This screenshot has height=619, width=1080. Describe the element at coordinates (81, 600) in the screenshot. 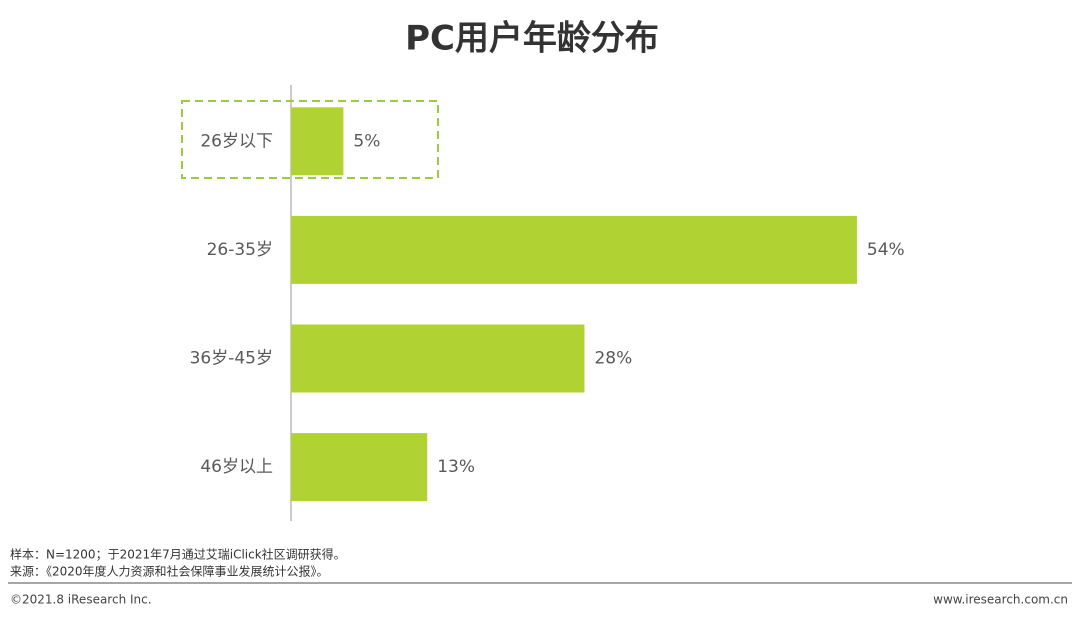

I see `copyright: ©2021.8 iResearch Inc.` at that location.